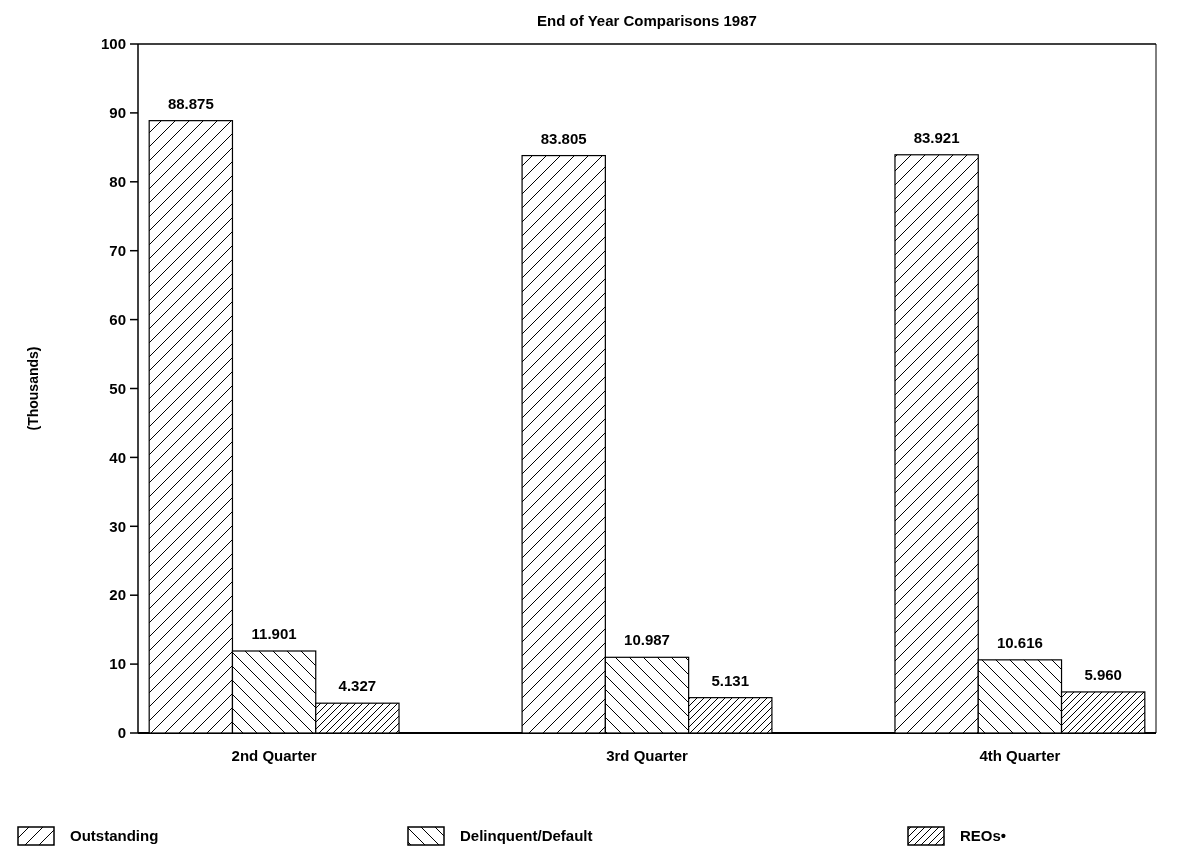  Describe the element at coordinates (33, 388) in the screenshot. I see `y-axis-title: (Thousands)` at that location.